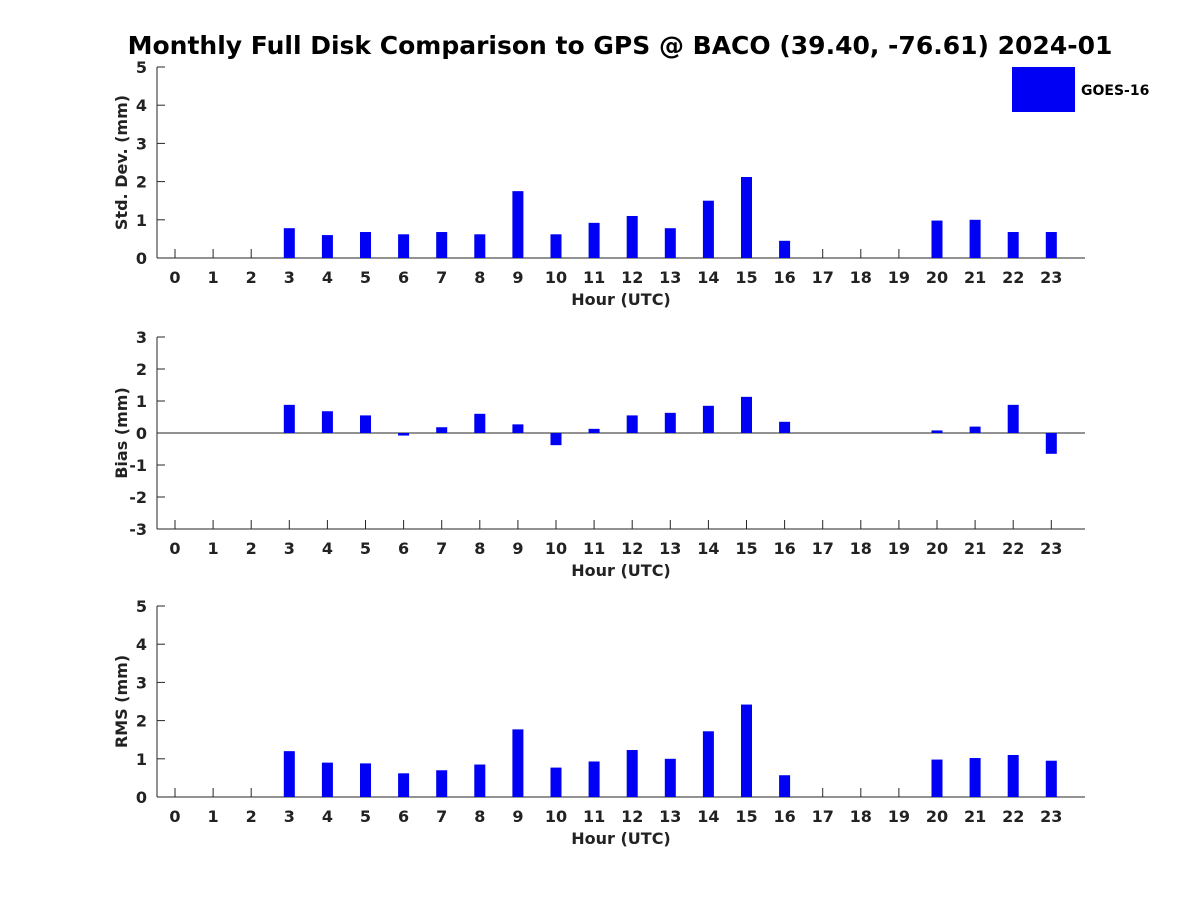 The height and width of the screenshot is (900, 1200). What do you see at coordinates (138, 465) in the screenshot?
I see `y-tick-label: -1` at bounding box center [138, 465].